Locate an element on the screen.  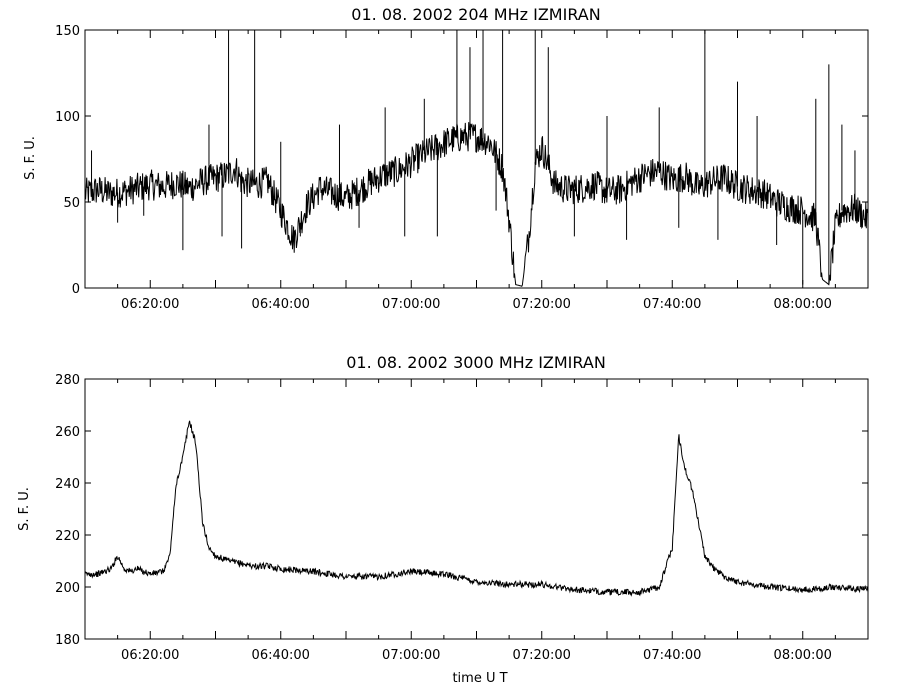
y-tick-label: 240 is located at coordinates (67, 484).